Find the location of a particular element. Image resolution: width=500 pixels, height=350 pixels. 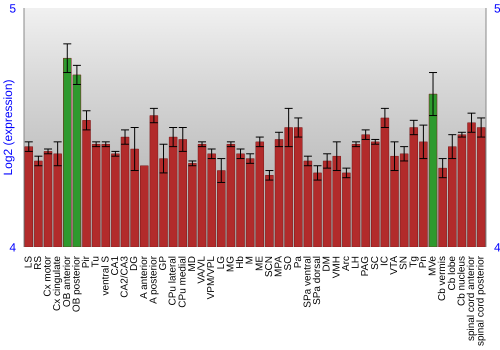

x-tick-label: ventral S is located at coordinates (106, 276).